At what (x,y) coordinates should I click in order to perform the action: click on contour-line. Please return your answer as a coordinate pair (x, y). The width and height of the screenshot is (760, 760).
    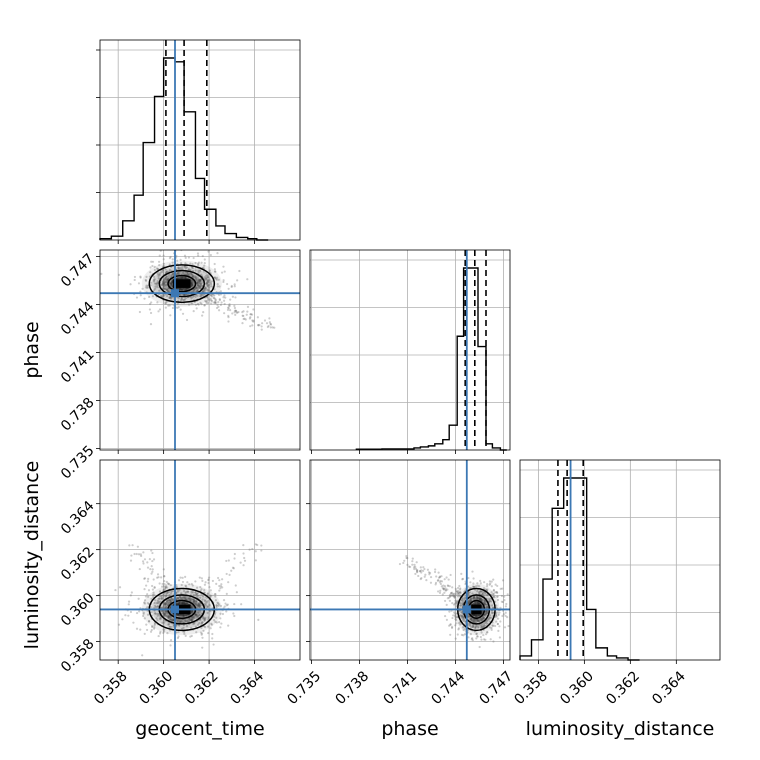
    Looking at the image, I should click on (182, 283).